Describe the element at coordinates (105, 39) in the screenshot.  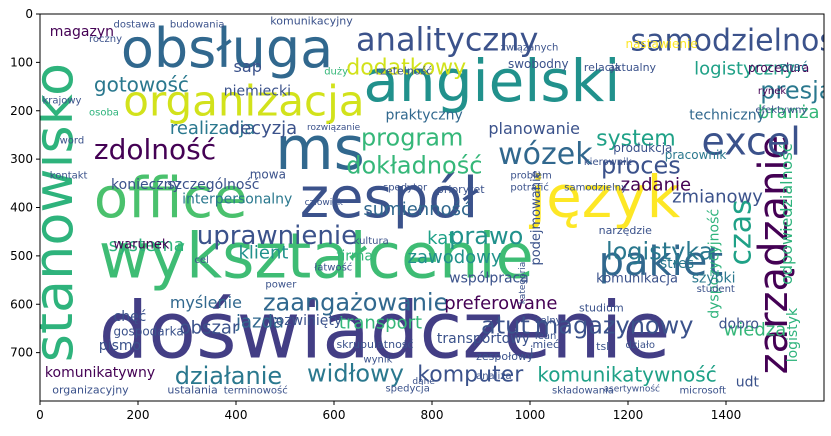
I see `word-121: roczny` at that location.